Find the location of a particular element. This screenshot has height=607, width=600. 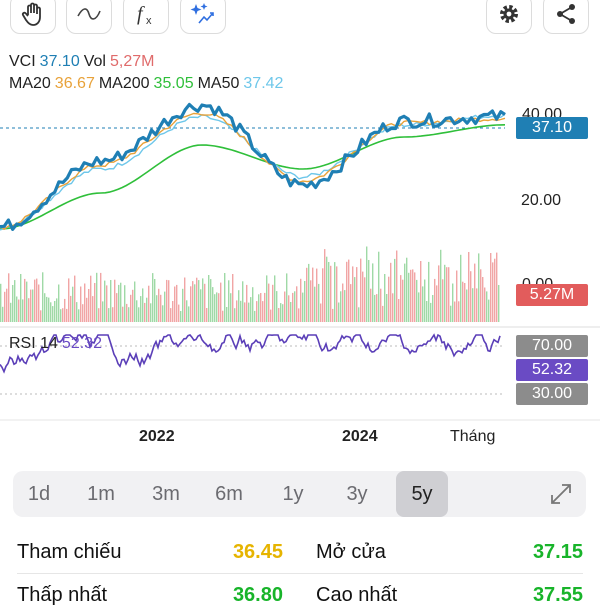

settings-button is located at coordinates (509, 17).